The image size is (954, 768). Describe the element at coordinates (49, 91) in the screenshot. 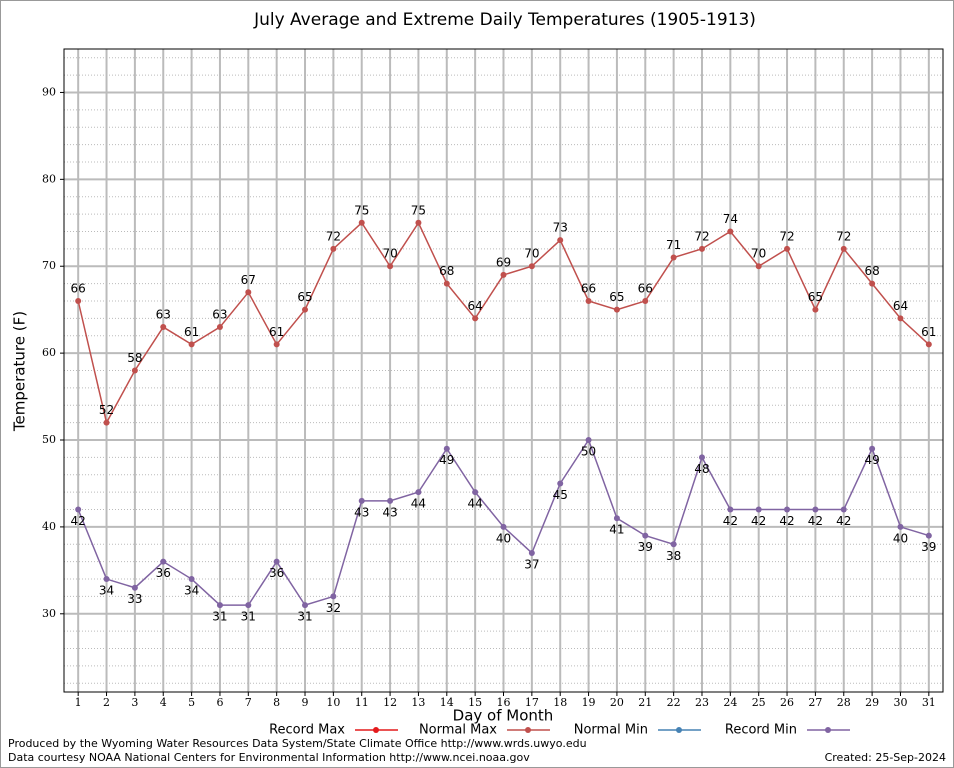

I see `y-tick-label: 90` at that location.